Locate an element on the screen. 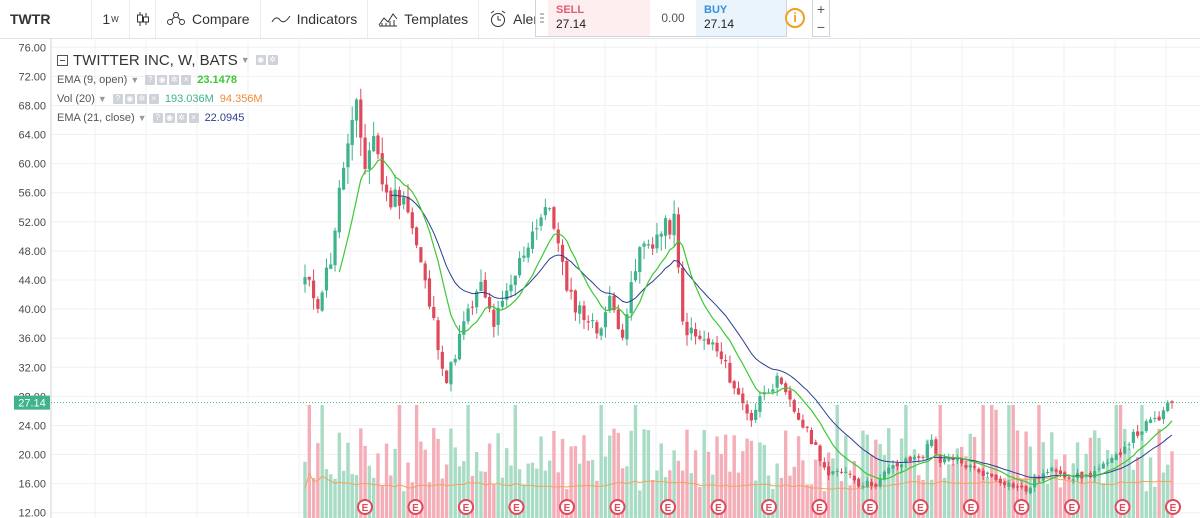 The width and height of the screenshot is (1200, 518). drag-handle-icon is located at coordinates (542, 18).